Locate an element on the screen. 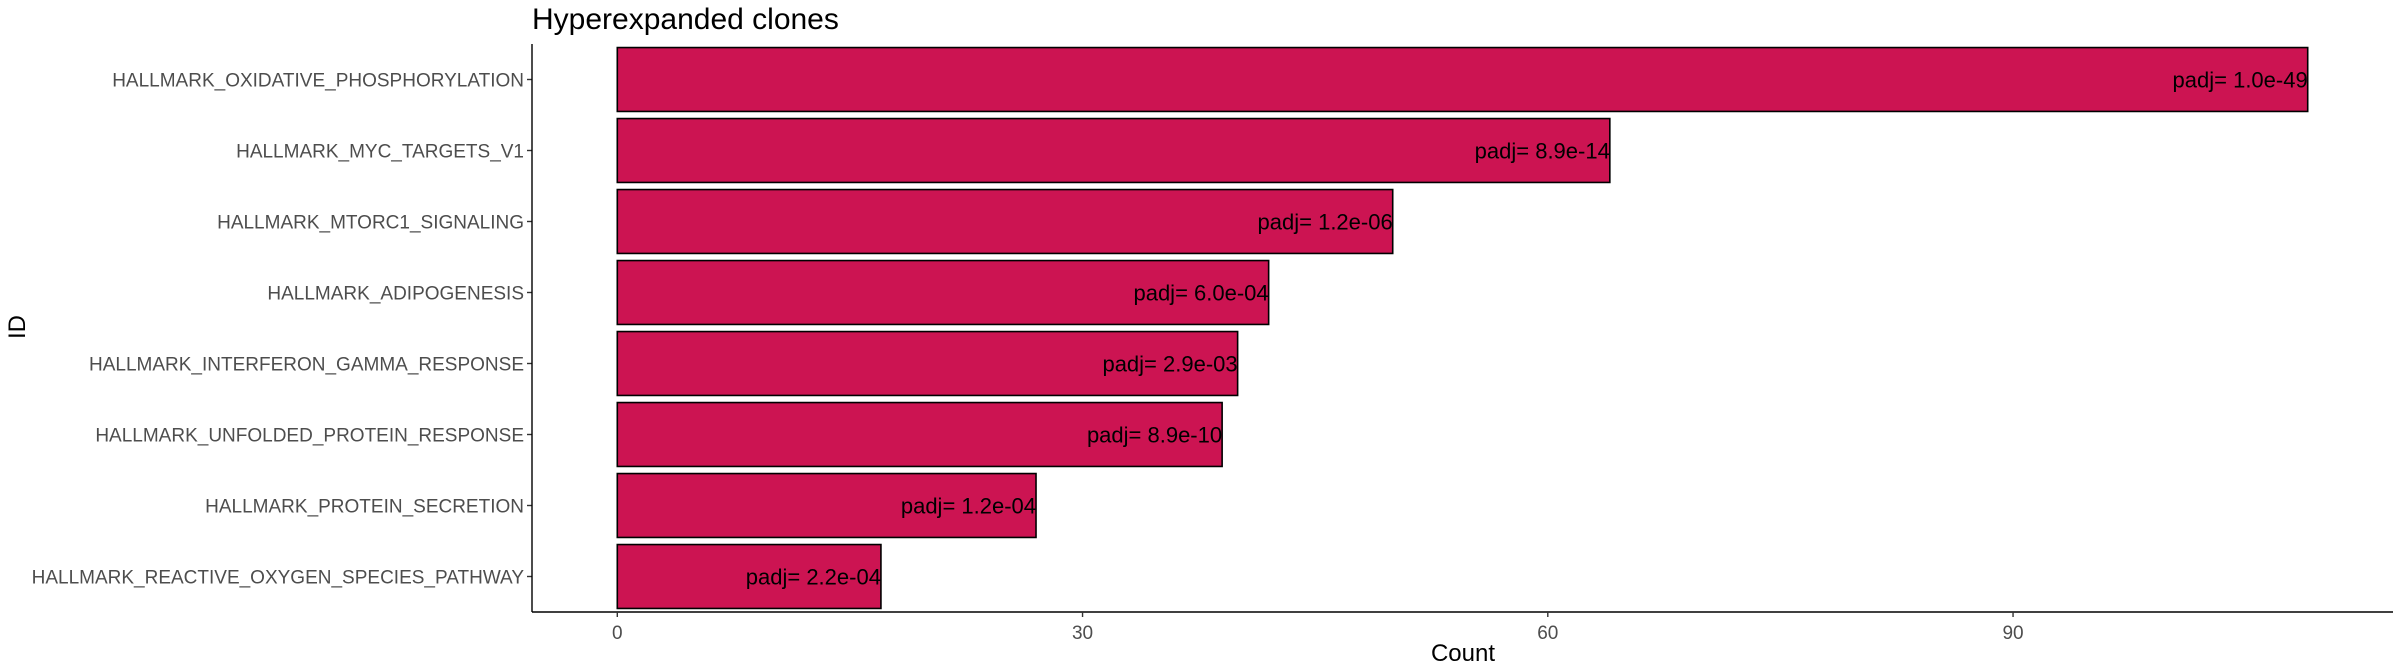  y-tick-label-hallmark-unfolded-protein-response: HALLMARK_UNFOLDED_PROTEIN_RESPONSE is located at coordinates (309, 436).